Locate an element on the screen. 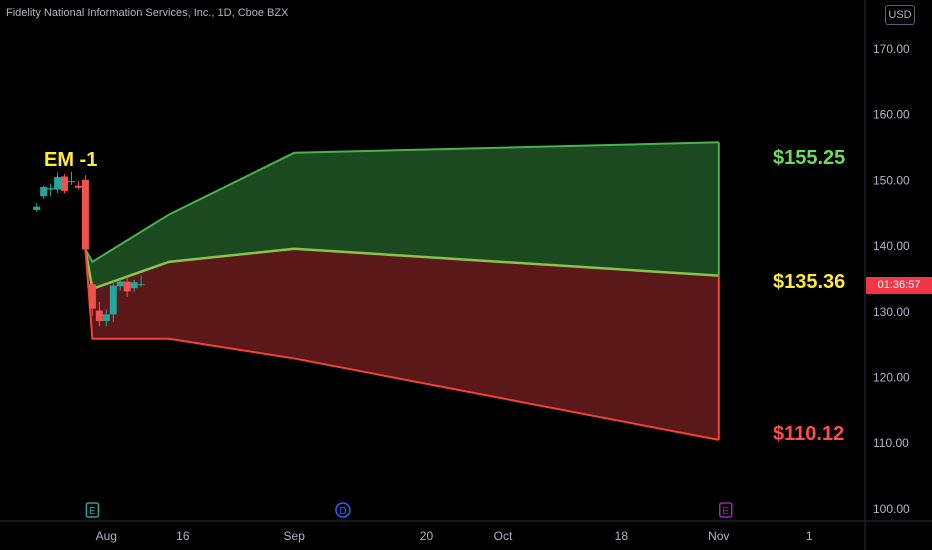  event-marker-letter: D is located at coordinates (342, 511).